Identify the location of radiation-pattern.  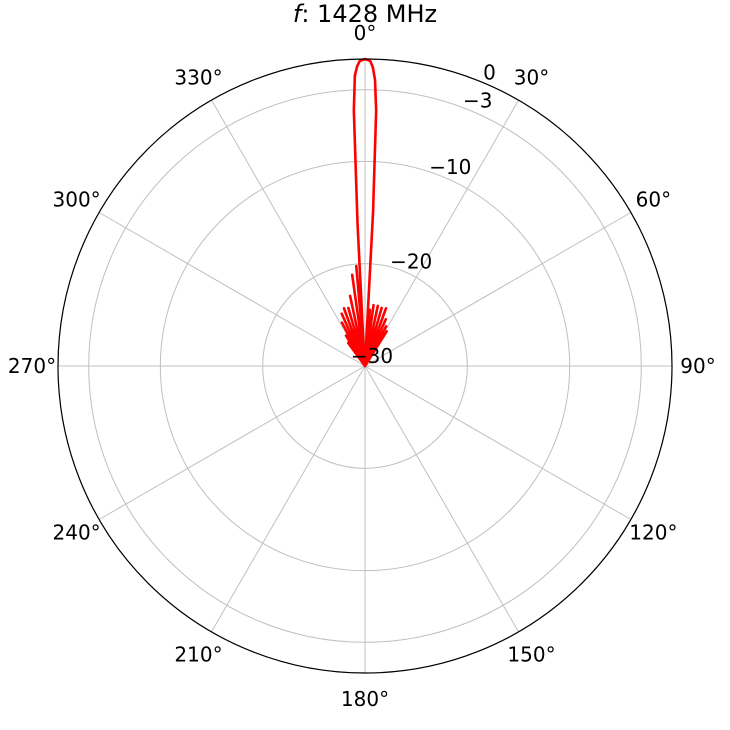
(364, 212).